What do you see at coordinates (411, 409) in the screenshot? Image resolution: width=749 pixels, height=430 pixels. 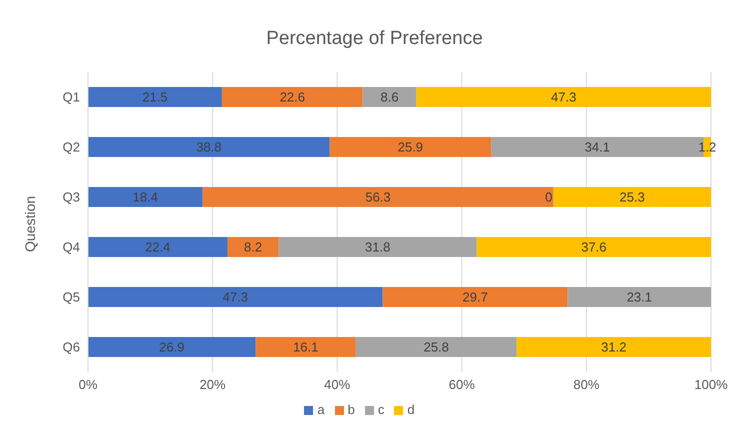 I see `legend-label: d` at bounding box center [411, 409].